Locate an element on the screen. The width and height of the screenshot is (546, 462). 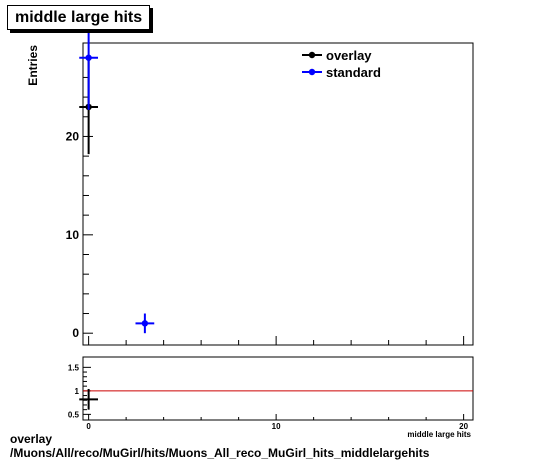
ratio-plot: 0 10 20 0.5 1 1.5 middle large hits is located at coordinates (271, 397).